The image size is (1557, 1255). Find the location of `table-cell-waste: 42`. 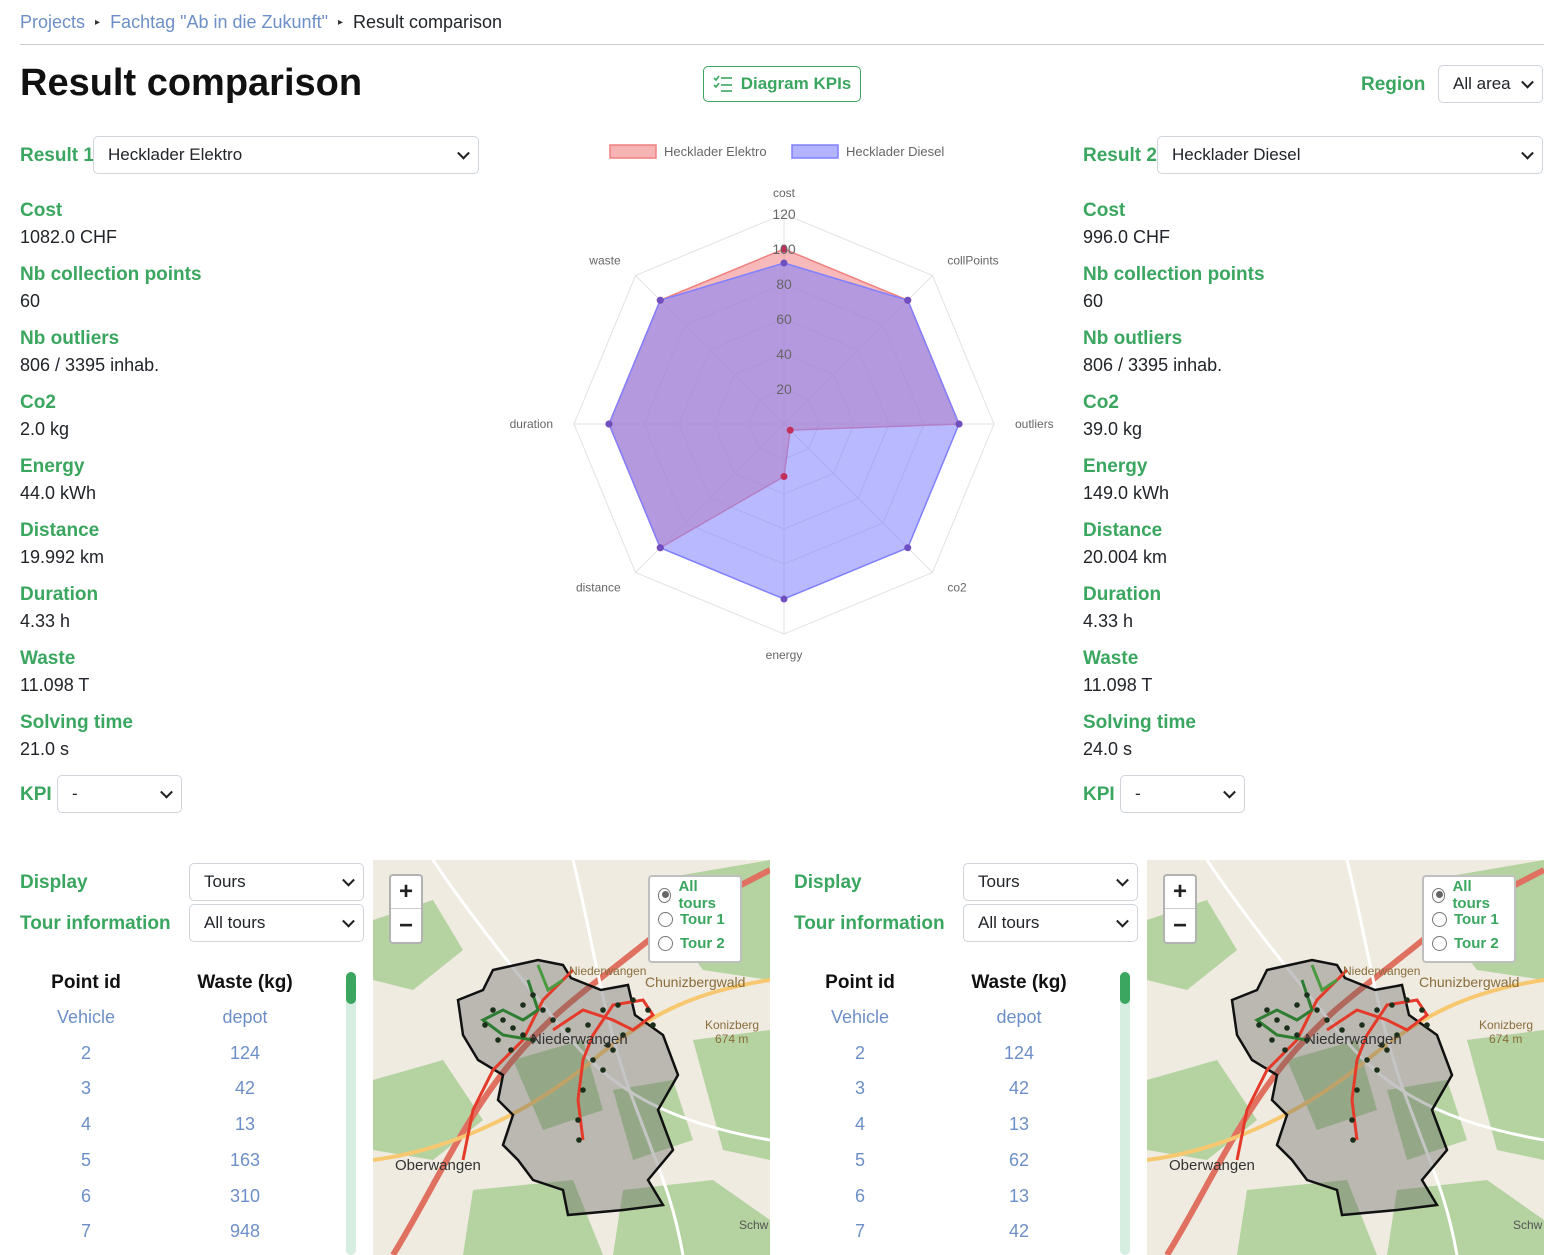

table-cell-waste: 42 is located at coordinates (245, 1088).